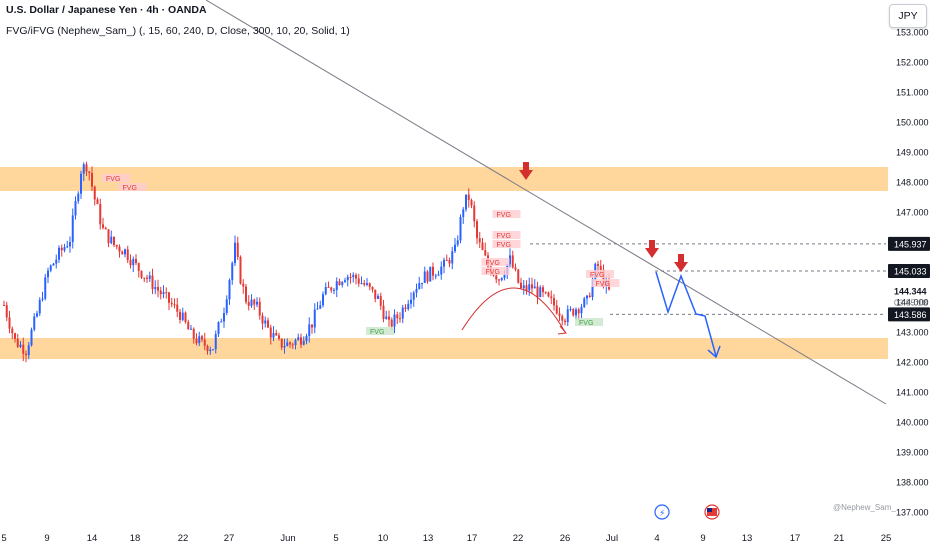  Describe the element at coordinates (444, 348) in the screenshot. I see `price-zone` at that location.